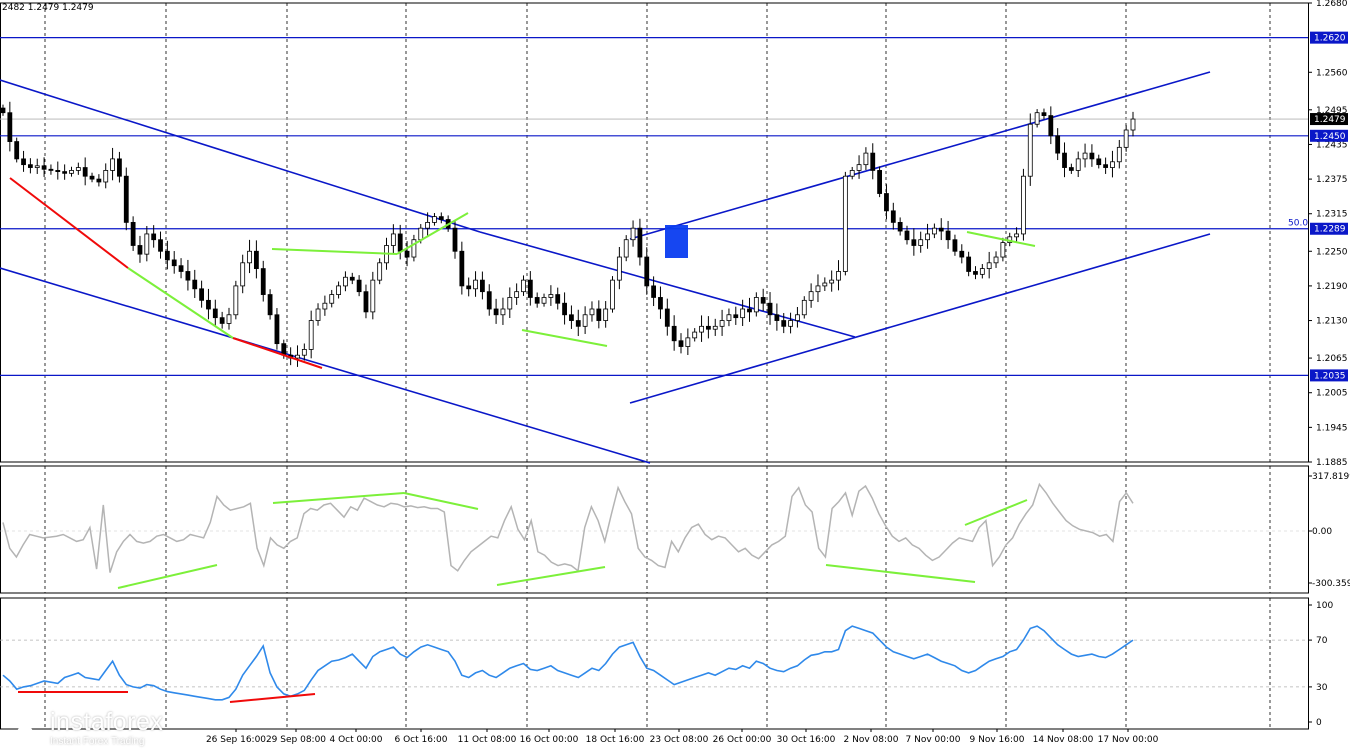 This screenshot has height=754, width=1350. What do you see at coordinates (296, 740) in the screenshot?
I see `time-tick-label: 29 Sep 08:00` at bounding box center [296, 740].